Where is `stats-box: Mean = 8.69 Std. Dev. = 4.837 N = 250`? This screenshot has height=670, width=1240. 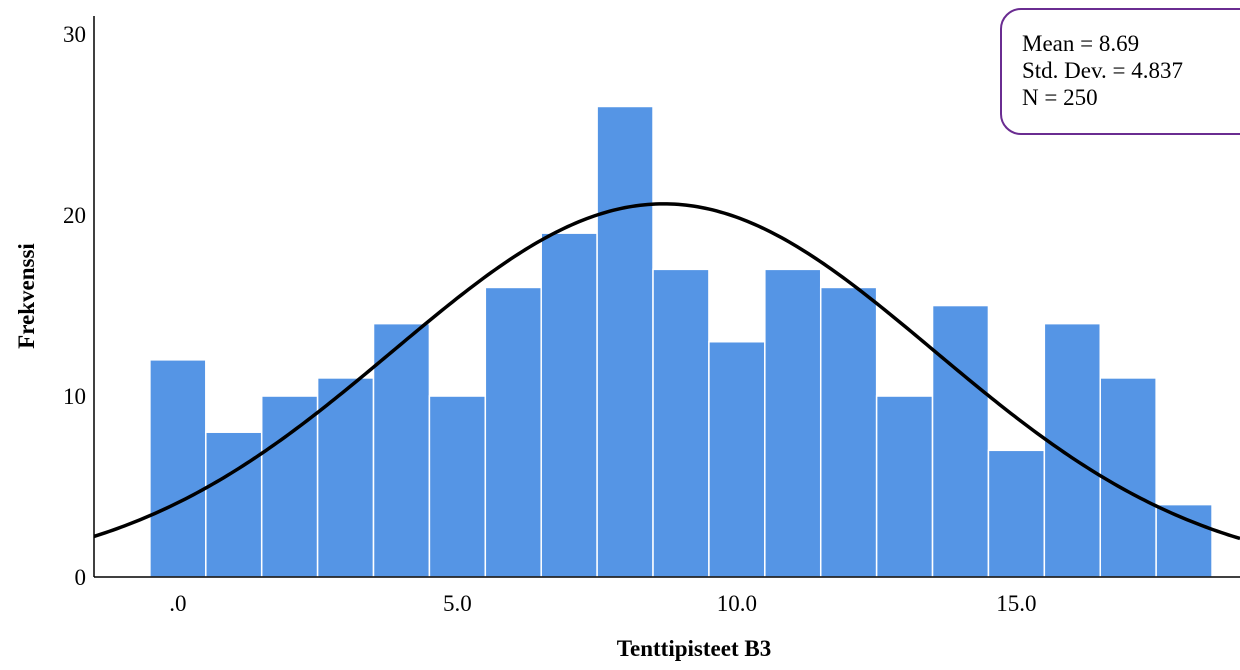 stats-box: Mean = 8.69 Std. Dev. = 4.837 N = 250 is located at coordinates (1120, 71).